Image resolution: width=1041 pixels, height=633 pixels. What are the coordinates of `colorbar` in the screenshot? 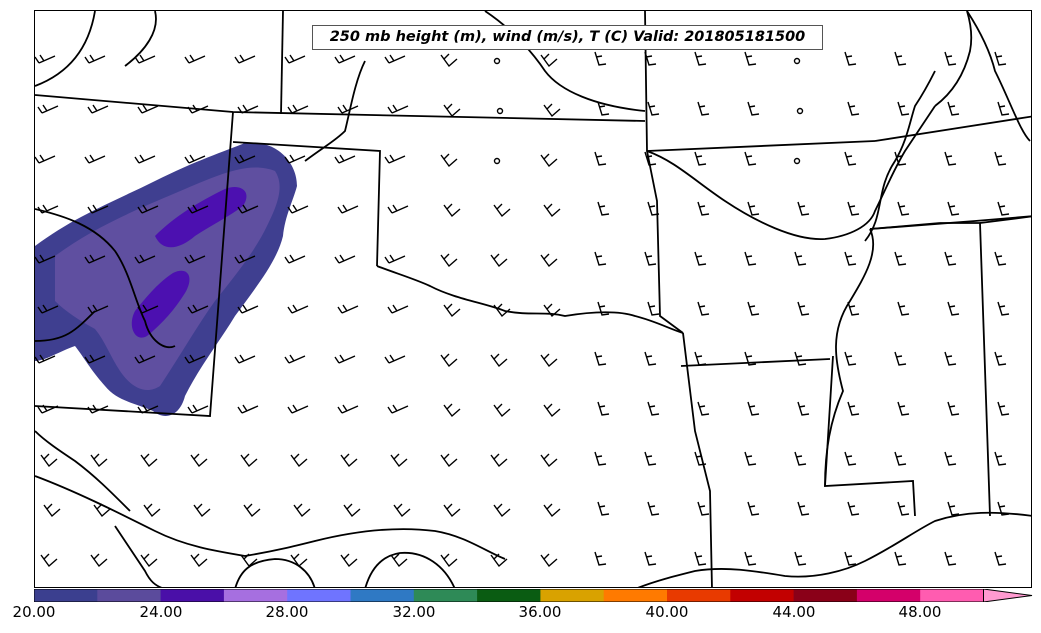 It's located at (533, 595).